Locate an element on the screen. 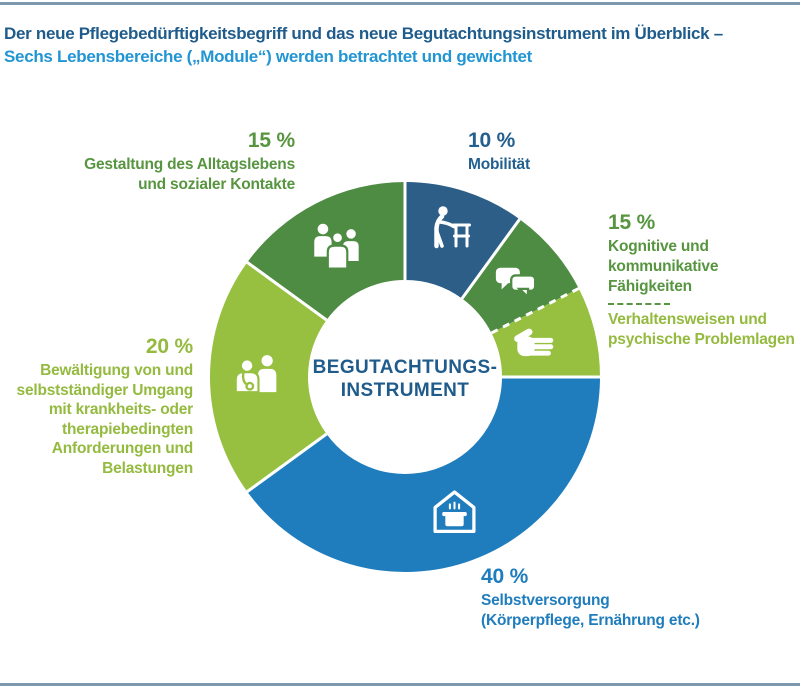  label-mobilitaet: Mobilität is located at coordinates (499, 164).